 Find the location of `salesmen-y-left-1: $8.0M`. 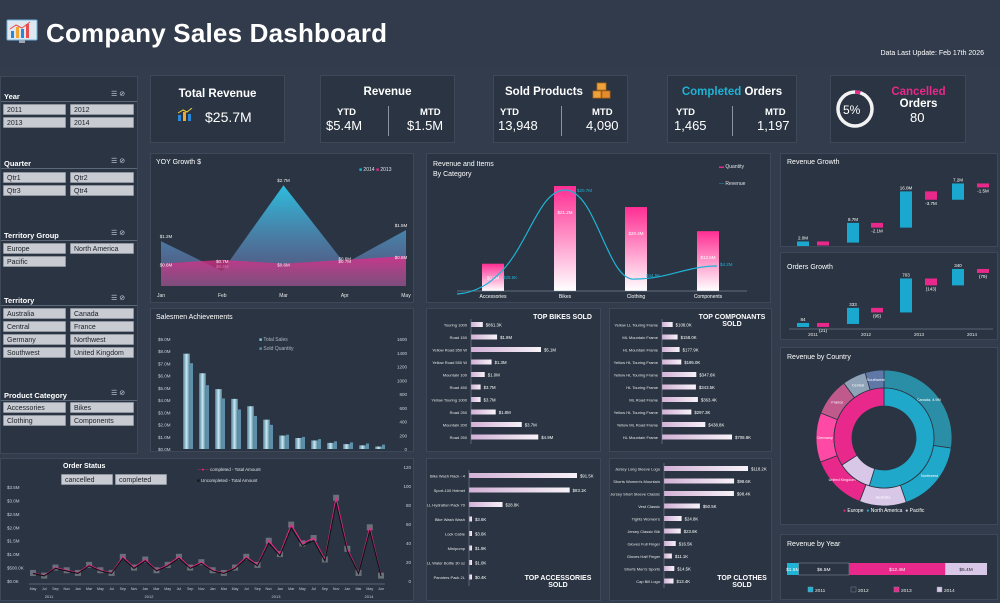

salesmen-y-left-1: $8.0M is located at coordinates (164, 351).